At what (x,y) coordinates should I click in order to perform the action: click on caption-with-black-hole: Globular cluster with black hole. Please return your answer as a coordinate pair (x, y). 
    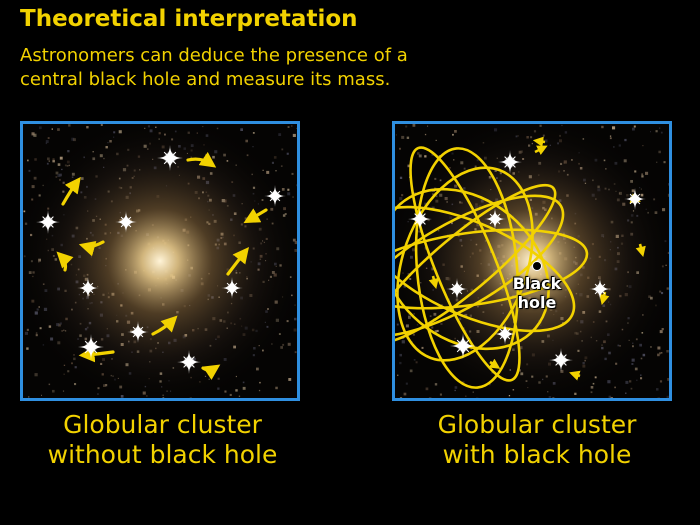
    Looking at the image, I should click on (537, 440).